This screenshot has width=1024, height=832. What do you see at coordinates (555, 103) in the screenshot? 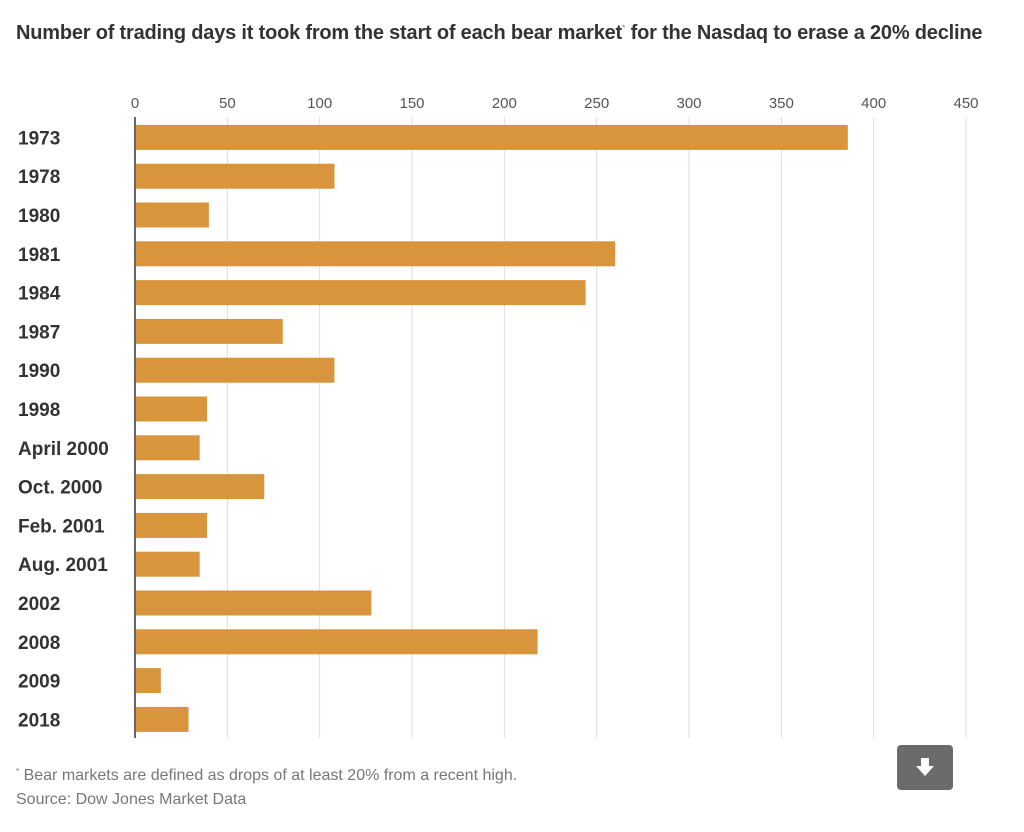
I see `x-axis-ticks: 0 50 100 150 200 250 300 350 400 450` at bounding box center [555, 103].